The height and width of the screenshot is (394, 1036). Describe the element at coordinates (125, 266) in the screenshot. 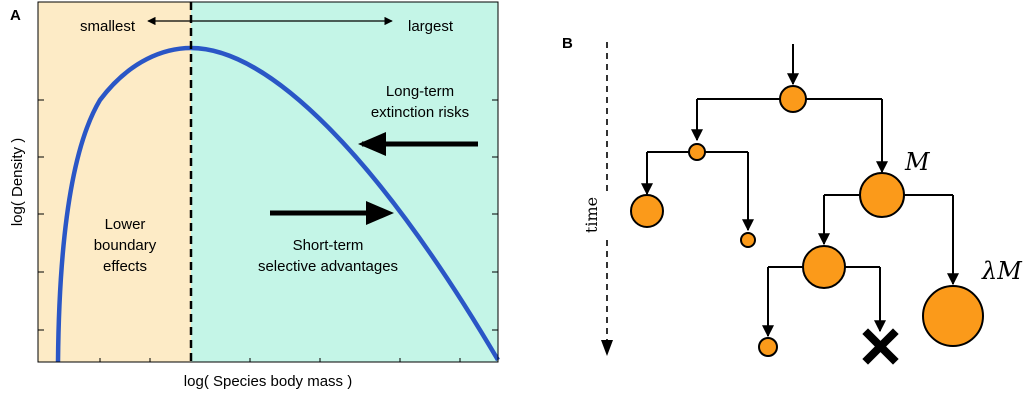

I see `lower-boundary-line3: effects` at that location.